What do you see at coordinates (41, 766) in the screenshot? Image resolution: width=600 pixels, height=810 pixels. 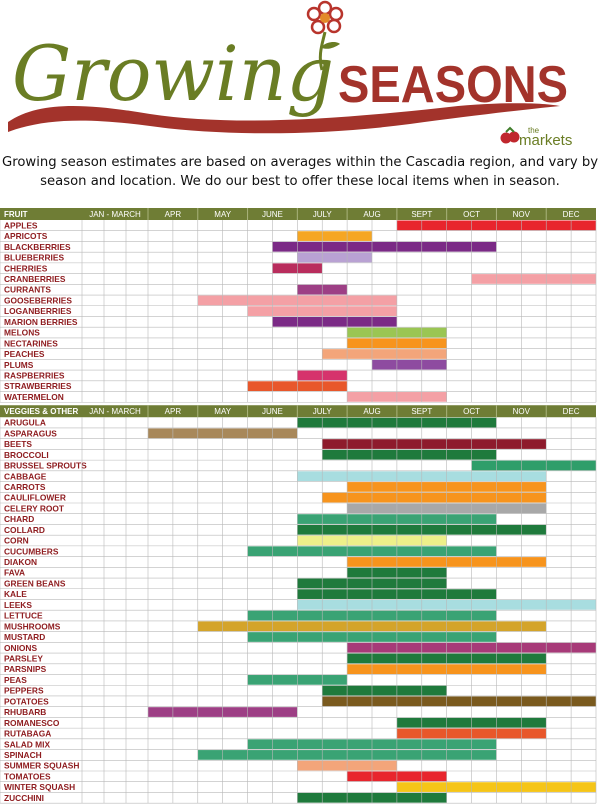 I see `row-label: SUMMER SQUASH` at bounding box center [41, 766].